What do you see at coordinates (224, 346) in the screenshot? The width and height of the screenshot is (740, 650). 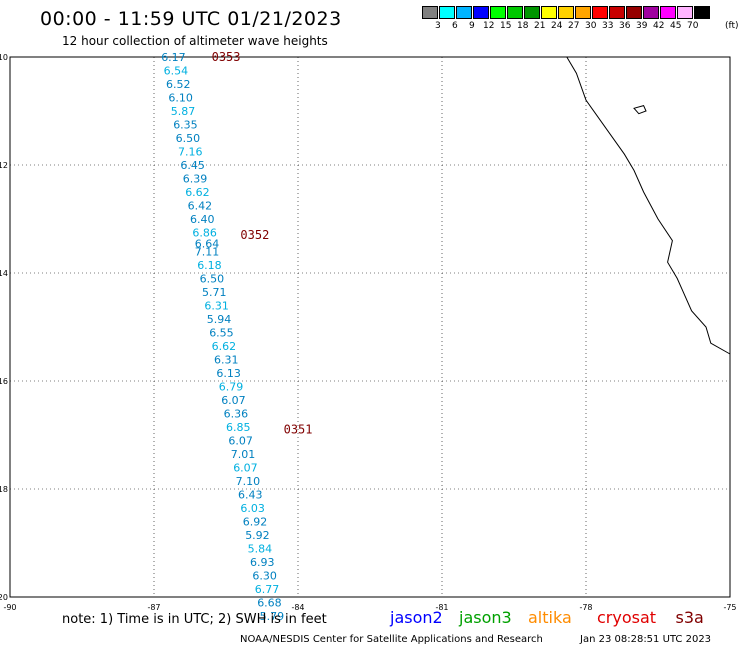 I see `wave-height-value: 6.62` at bounding box center [224, 346].